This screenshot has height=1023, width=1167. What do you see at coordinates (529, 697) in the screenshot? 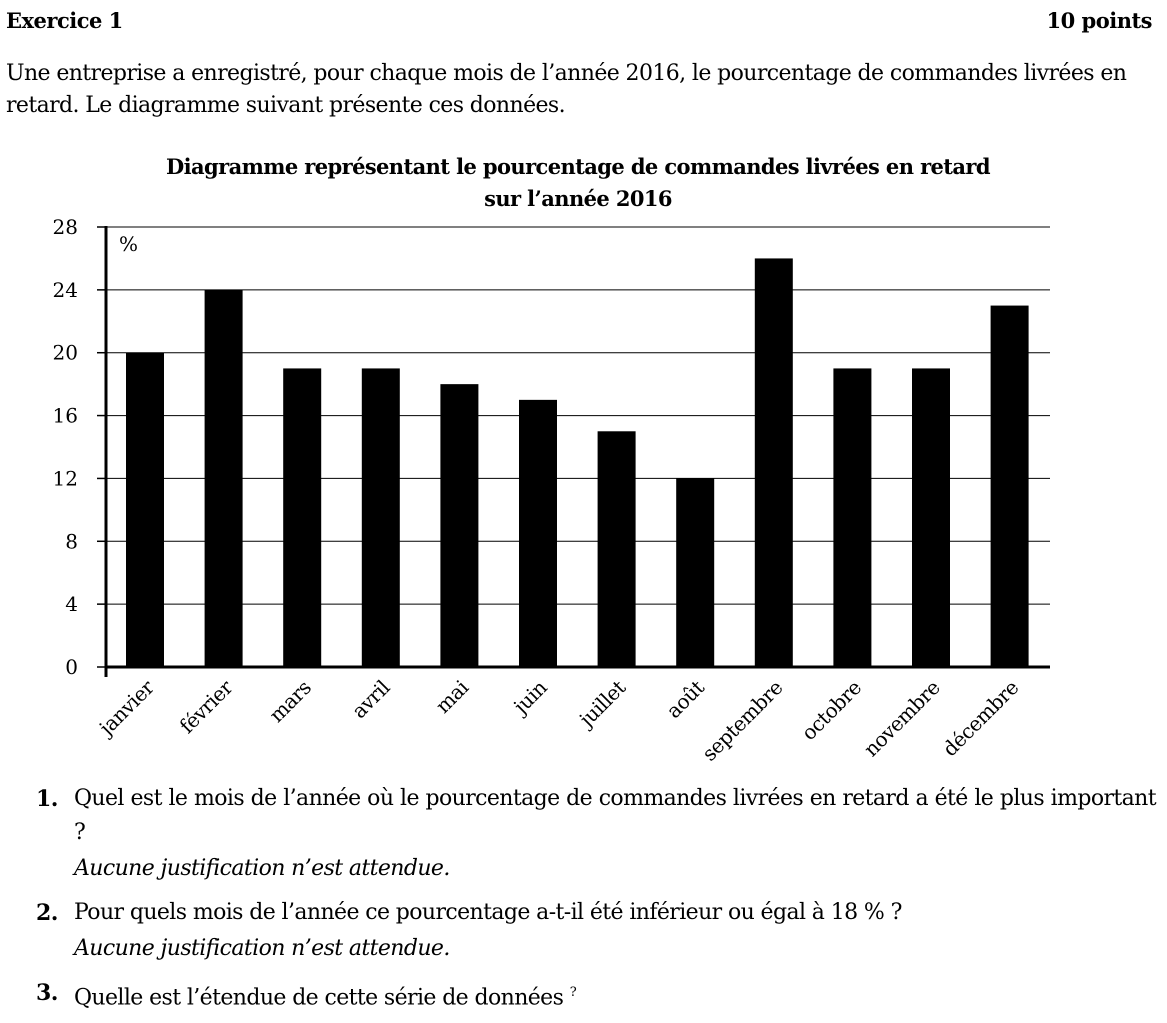
I see `x-tick-label: juin` at bounding box center [529, 697].